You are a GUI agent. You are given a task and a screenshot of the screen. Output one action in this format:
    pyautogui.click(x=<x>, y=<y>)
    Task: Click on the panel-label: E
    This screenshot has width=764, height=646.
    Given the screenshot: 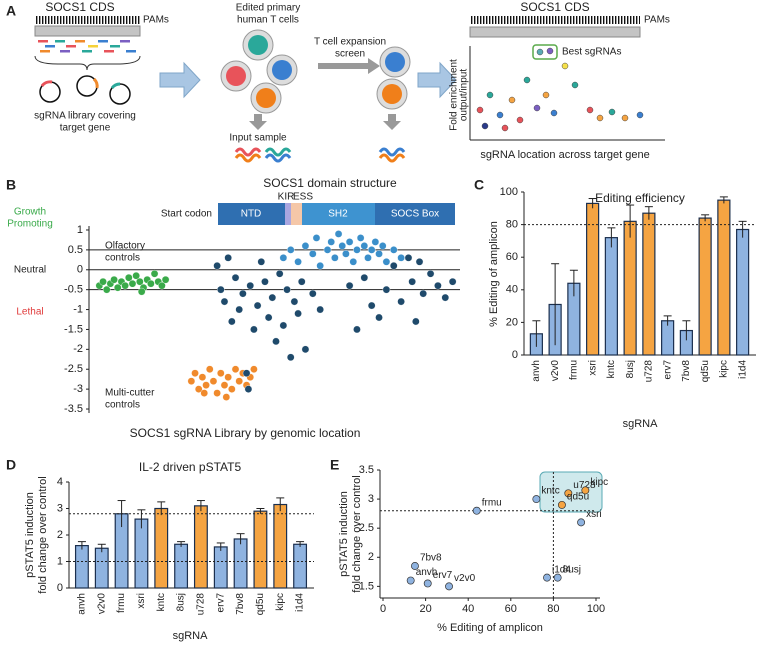 What is the action you would take?
    pyautogui.click(x=334, y=465)
    